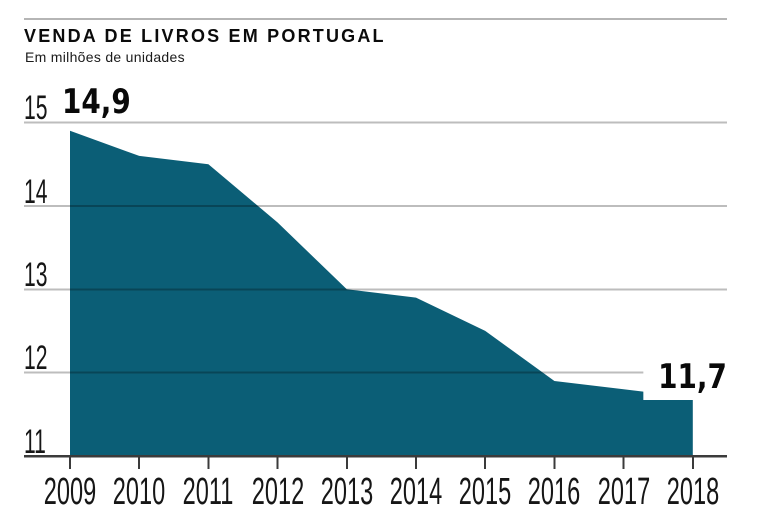 This screenshot has height=523, width=760. What do you see at coordinates (36, 358) in the screenshot?
I see `y-tick-label-12: 12` at bounding box center [36, 358].